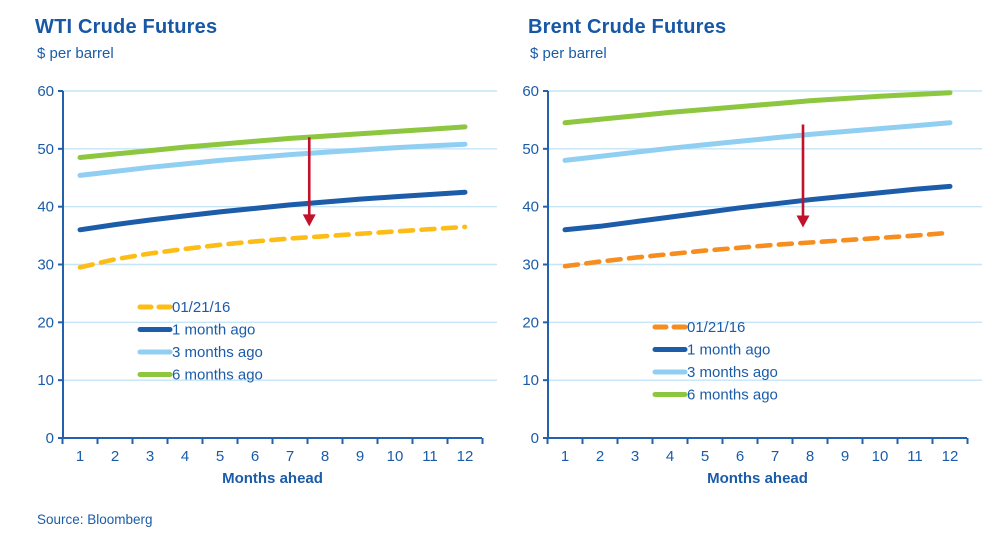  I want to click on wti-chart-subtitle: $ per barrel, so click(75, 53).